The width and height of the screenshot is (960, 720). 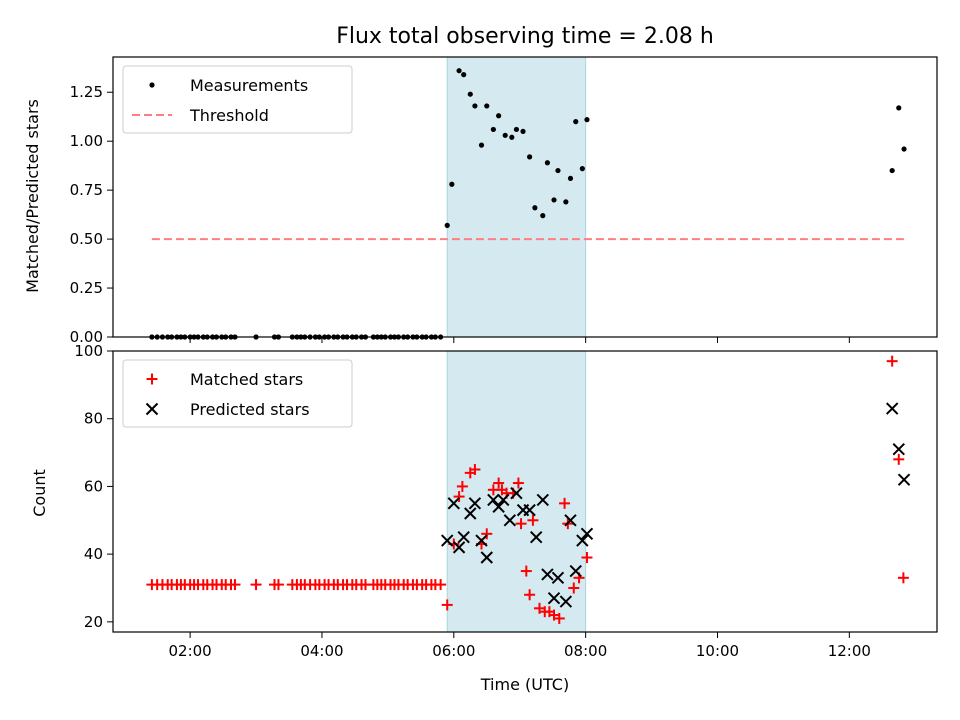 I want to click on legend-marker-dot, so click(x=152, y=85).